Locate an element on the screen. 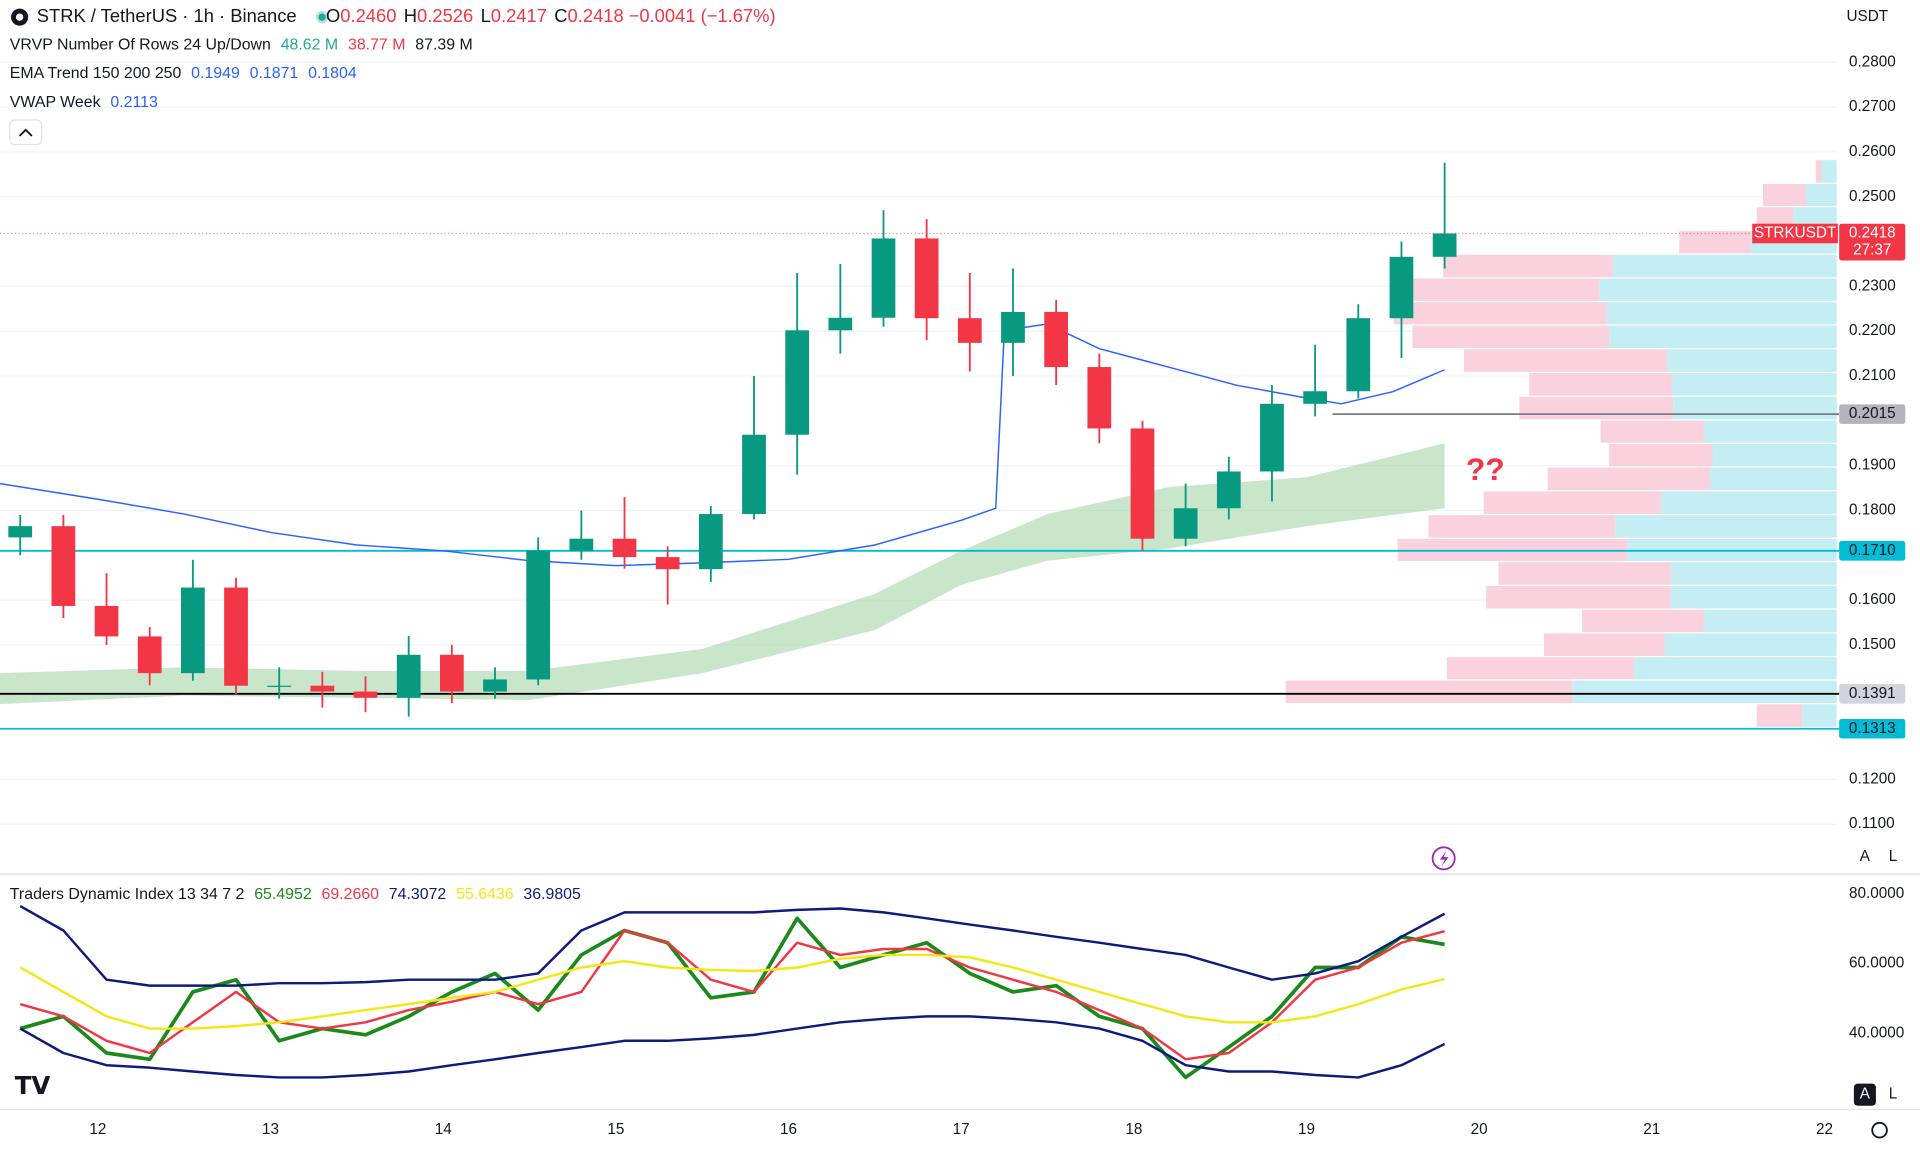 The width and height of the screenshot is (1920, 1151). x-tick-label: 15 is located at coordinates (615, 1129).